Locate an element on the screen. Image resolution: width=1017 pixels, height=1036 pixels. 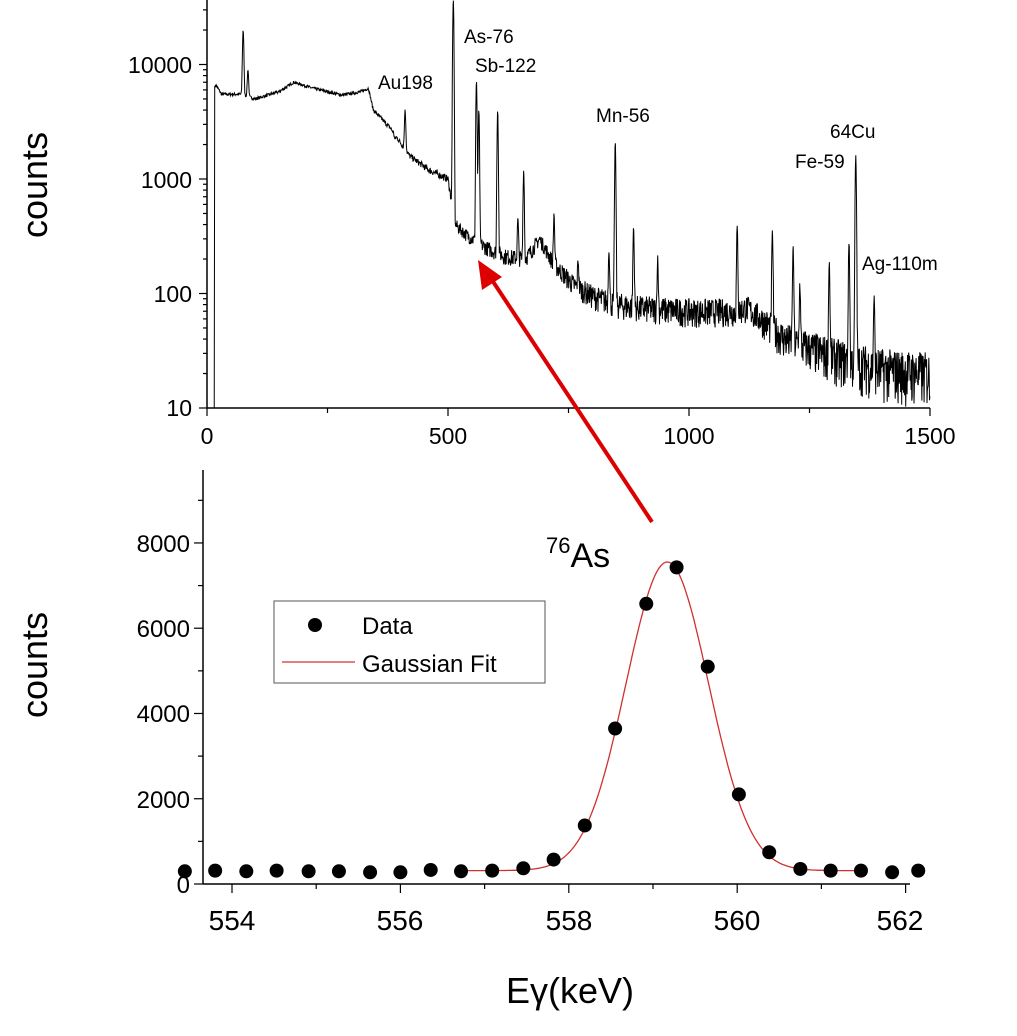
x-tick-label: 0 is located at coordinates (207, 436).